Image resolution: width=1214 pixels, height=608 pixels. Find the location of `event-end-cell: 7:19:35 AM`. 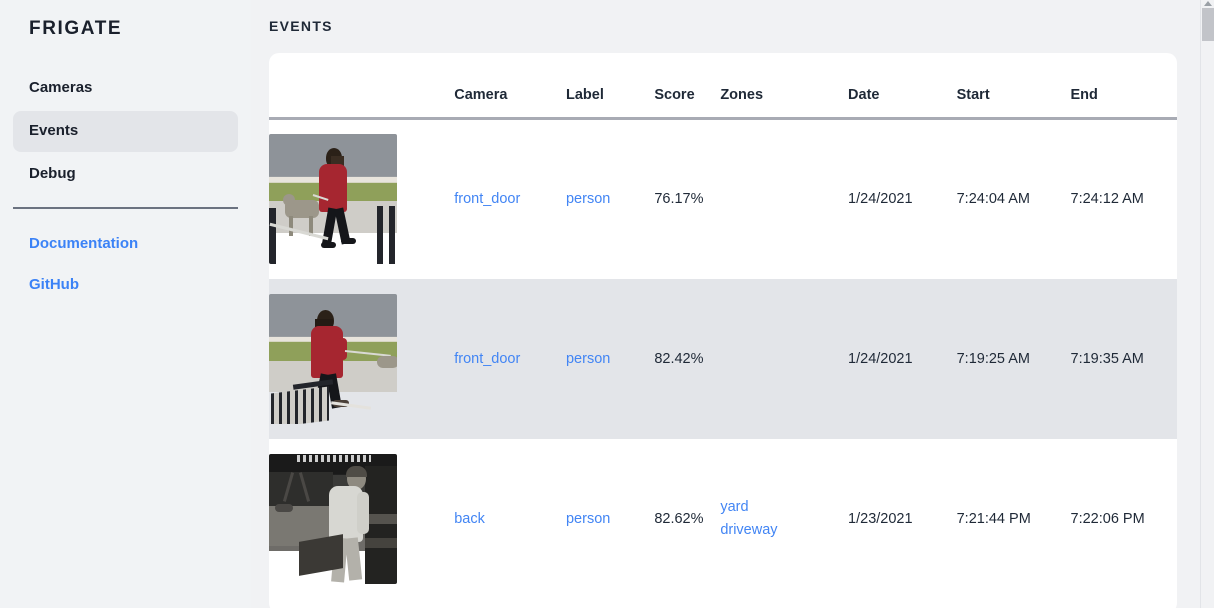

event-end-cell: 7:19:35 AM is located at coordinates (1107, 358).